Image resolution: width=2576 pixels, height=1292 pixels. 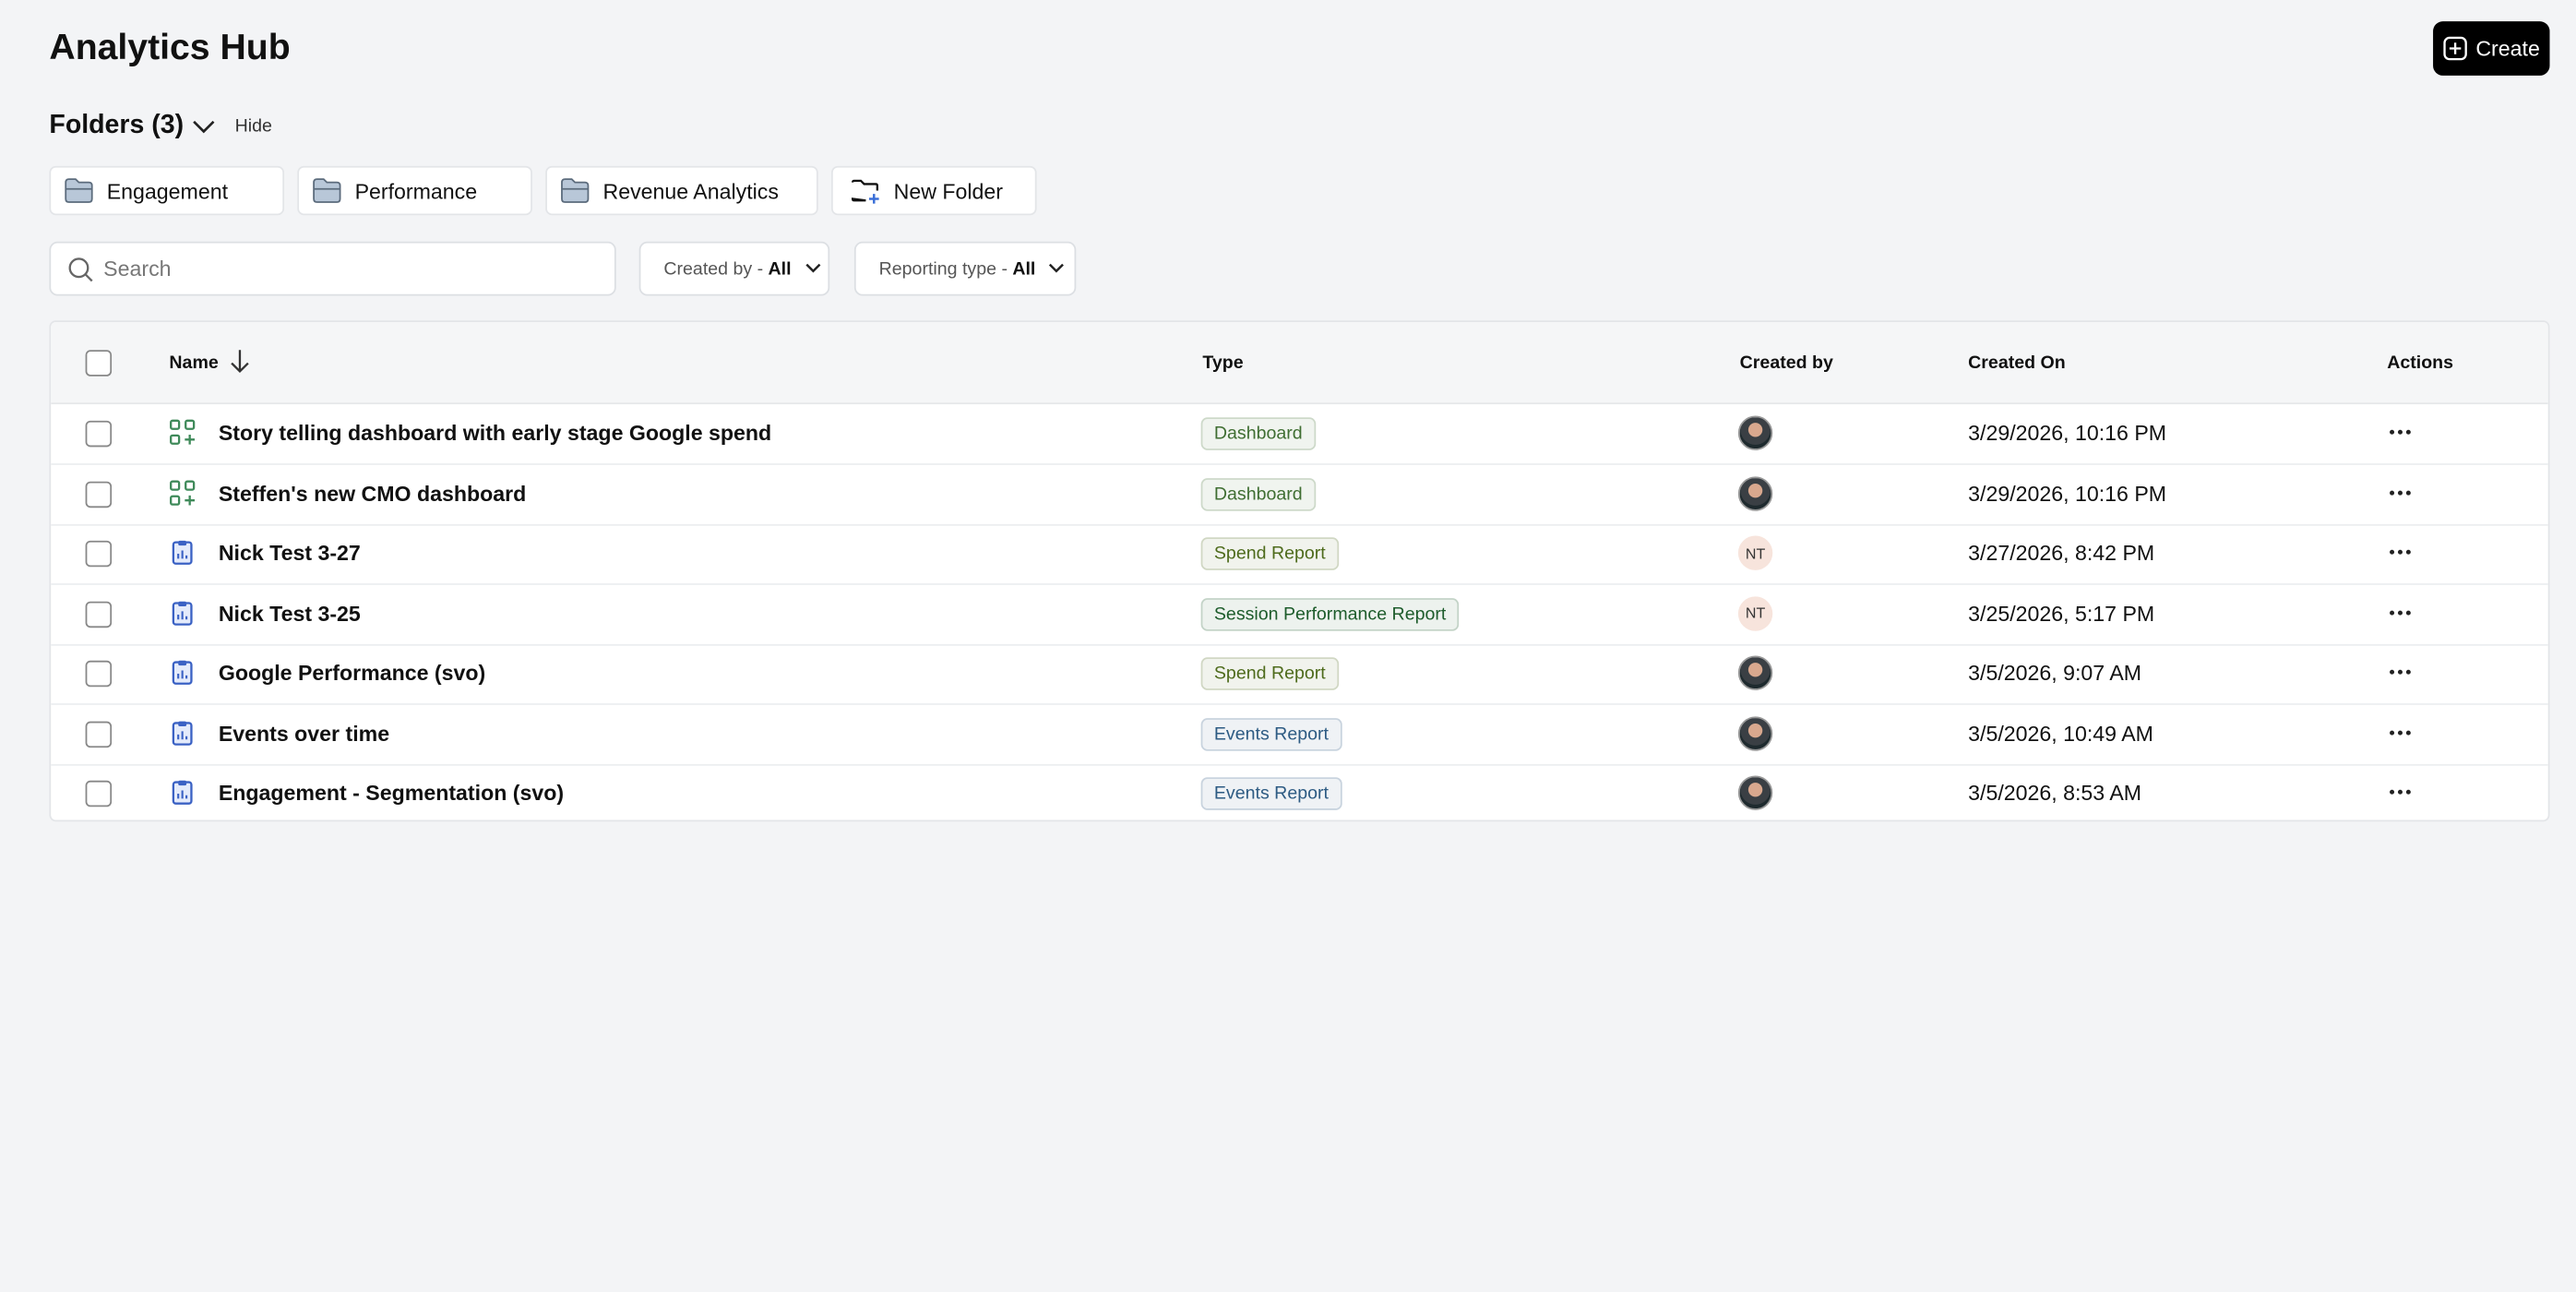 I want to click on report-name: Engagement - Segmentation (svo), so click(x=391, y=793).